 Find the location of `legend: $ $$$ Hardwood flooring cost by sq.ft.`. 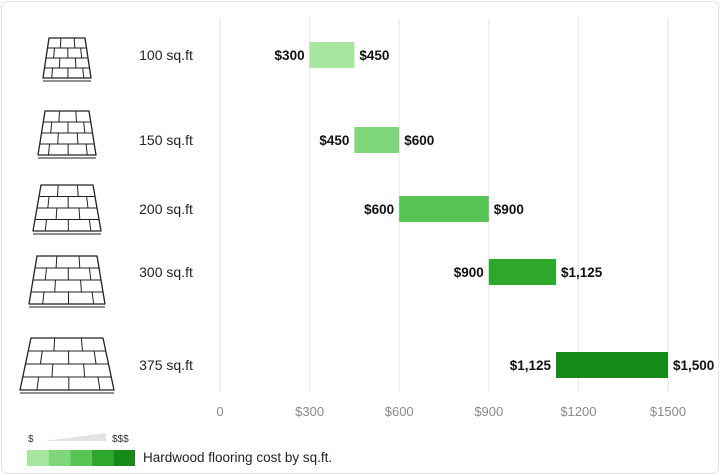

legend: $ $$$ Hardwood flooring cost by sq.ft. is located at coordinates (179, 449).